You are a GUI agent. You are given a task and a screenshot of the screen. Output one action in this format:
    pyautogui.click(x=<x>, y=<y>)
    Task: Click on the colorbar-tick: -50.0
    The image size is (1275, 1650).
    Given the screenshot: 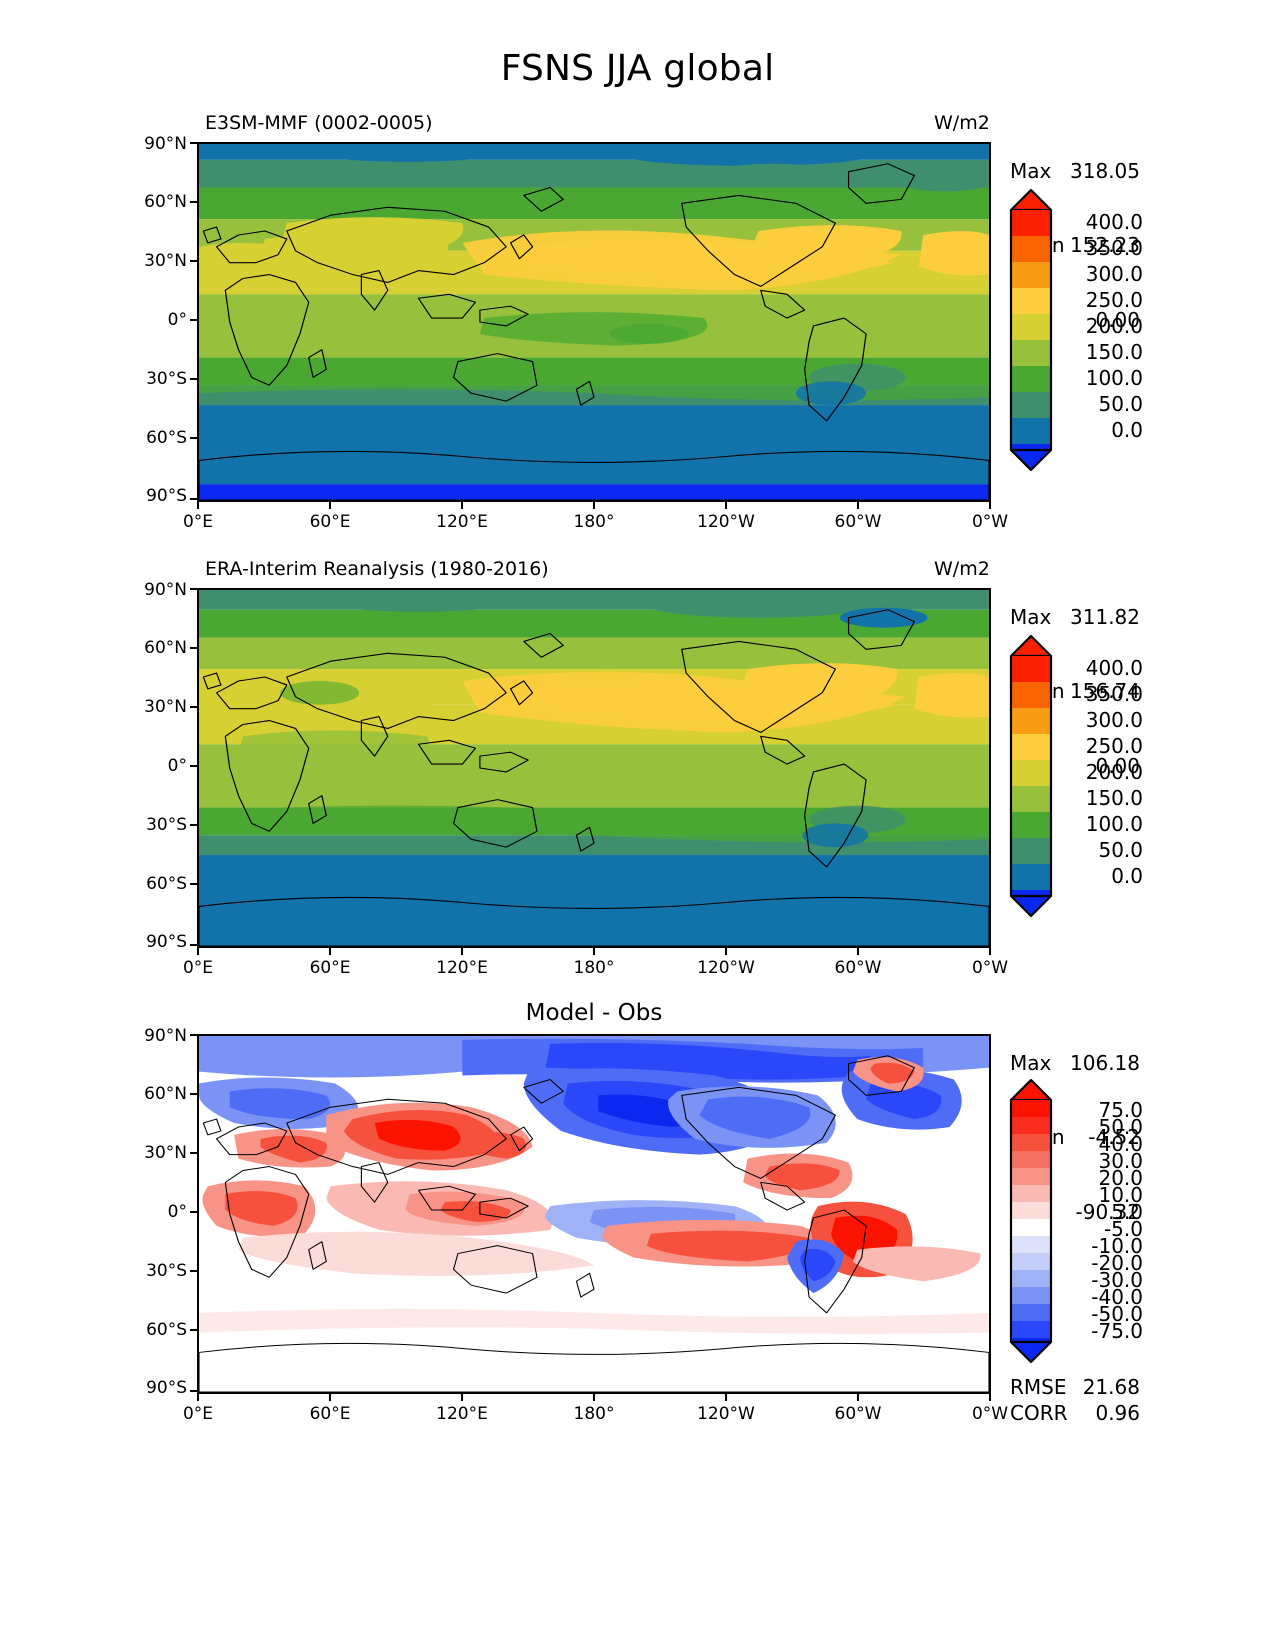 What is the action you would take?
    pyautogui.click(x=1117, y=1314)
    